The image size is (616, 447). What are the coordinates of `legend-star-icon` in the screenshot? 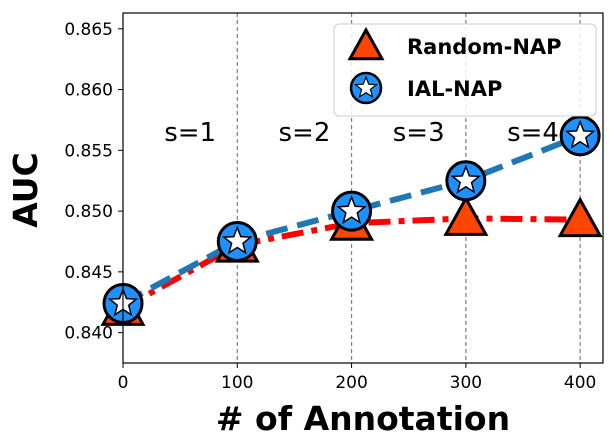 It's located at (366, 87).